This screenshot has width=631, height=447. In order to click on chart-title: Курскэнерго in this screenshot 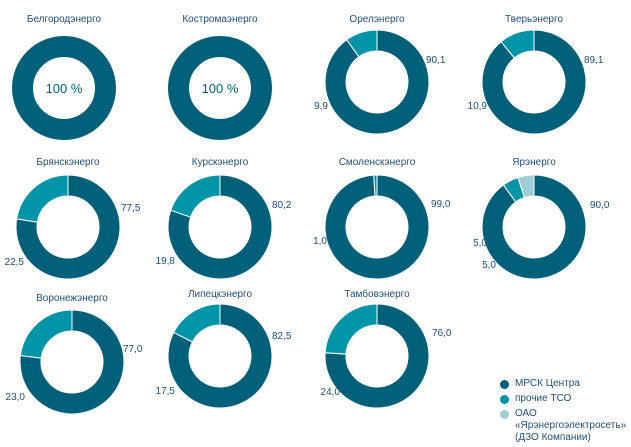, I will do `click(220, 162)`.